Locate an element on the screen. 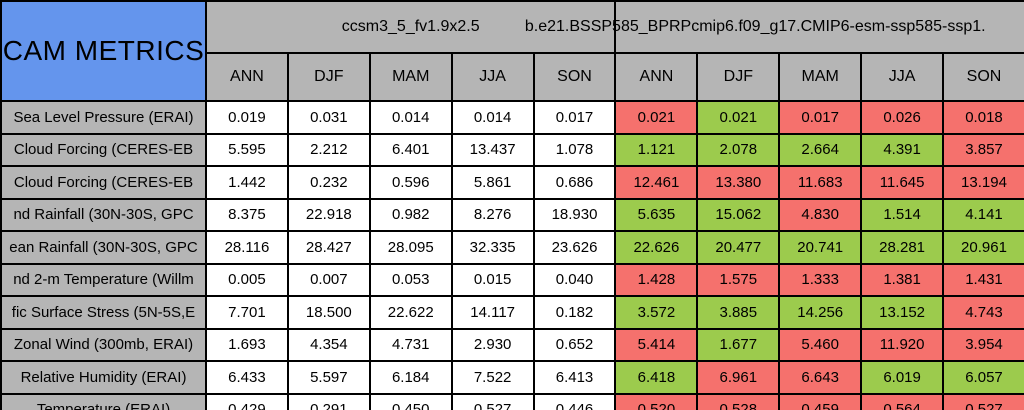  test-value-cell: 6.019 is located at coordinates (902, 377).